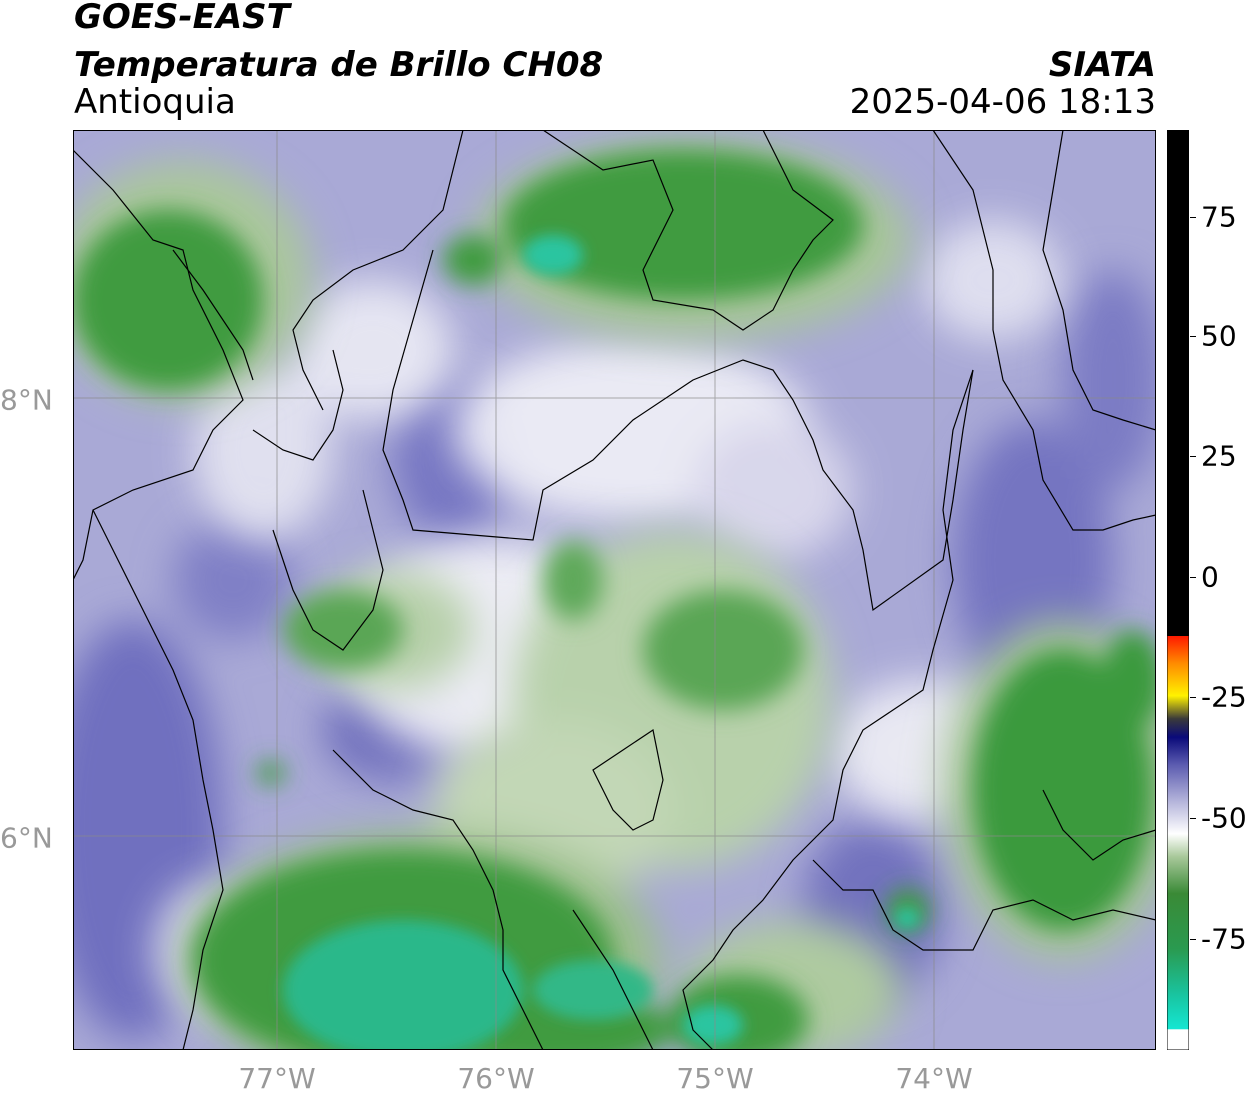 The width and height of the screenshot is (1252, 1099). What do you see at coordinates (1102, 65) in the screenshot?
I see `organization-title: SIATA` at bounding box center [1102, 65].